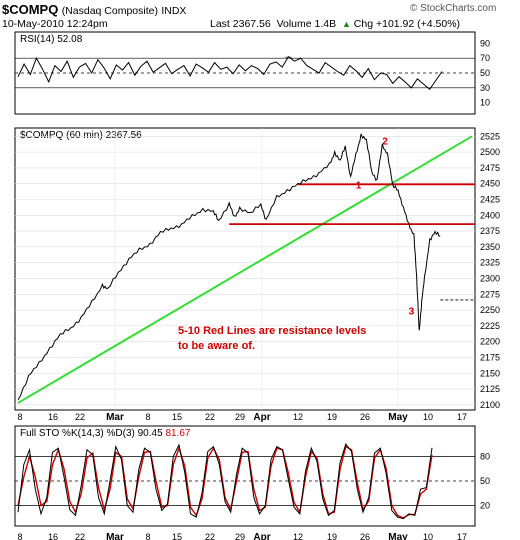 The width and height of the screenshot is (520, 540). Describe the element at coordinates (150, 433) in the screenshot. I see `sto-legend-k: 90.45` at that location.